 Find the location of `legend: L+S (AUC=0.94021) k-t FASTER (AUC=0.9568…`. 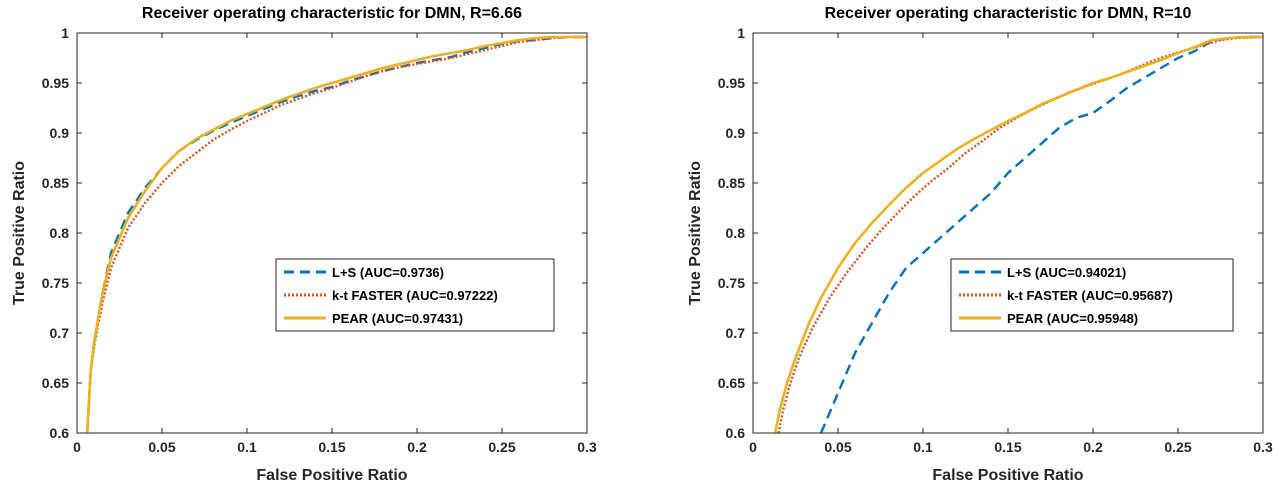

legend: L+S (AUC=0.94021) k-t FASTER (AUC=0.9568… is located at coordinates (1092, 295).